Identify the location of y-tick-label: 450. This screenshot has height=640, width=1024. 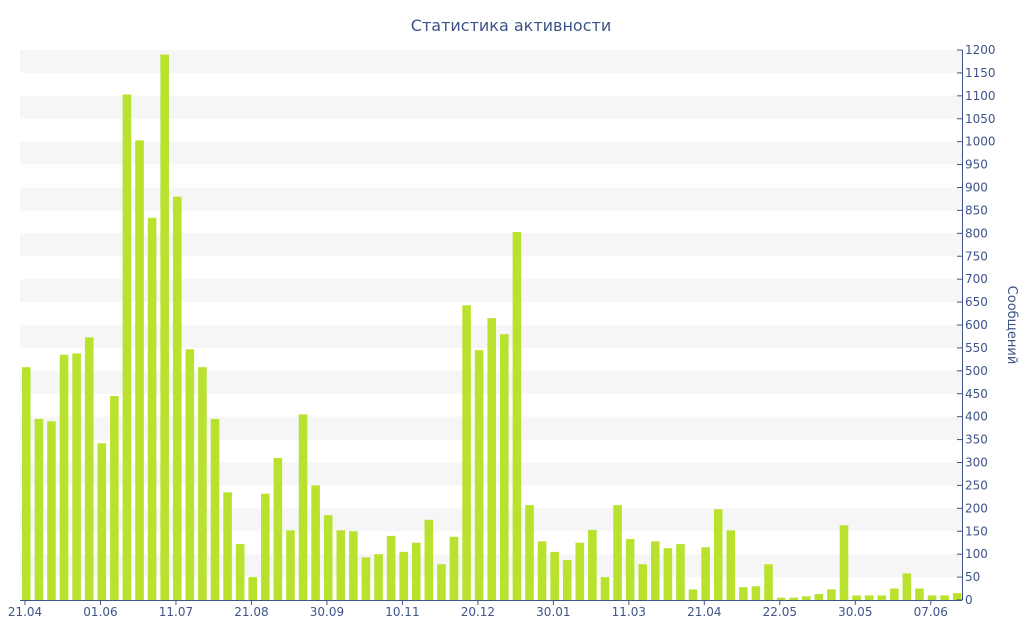
(976, 394).